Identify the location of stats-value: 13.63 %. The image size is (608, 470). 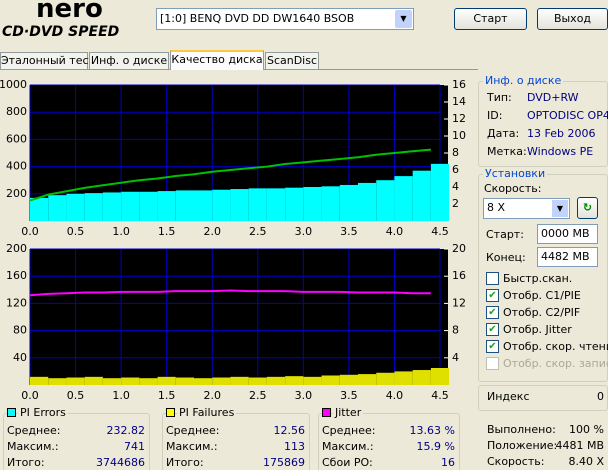
(432, 430).